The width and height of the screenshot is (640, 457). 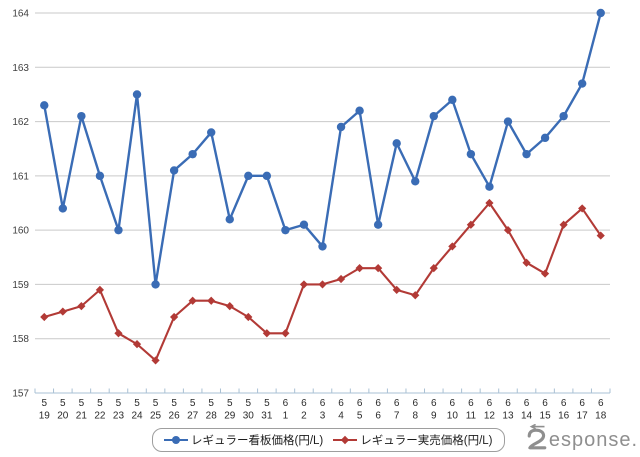 I want to click on x-label-month-6/2: 6, so click(x=304, y=403).